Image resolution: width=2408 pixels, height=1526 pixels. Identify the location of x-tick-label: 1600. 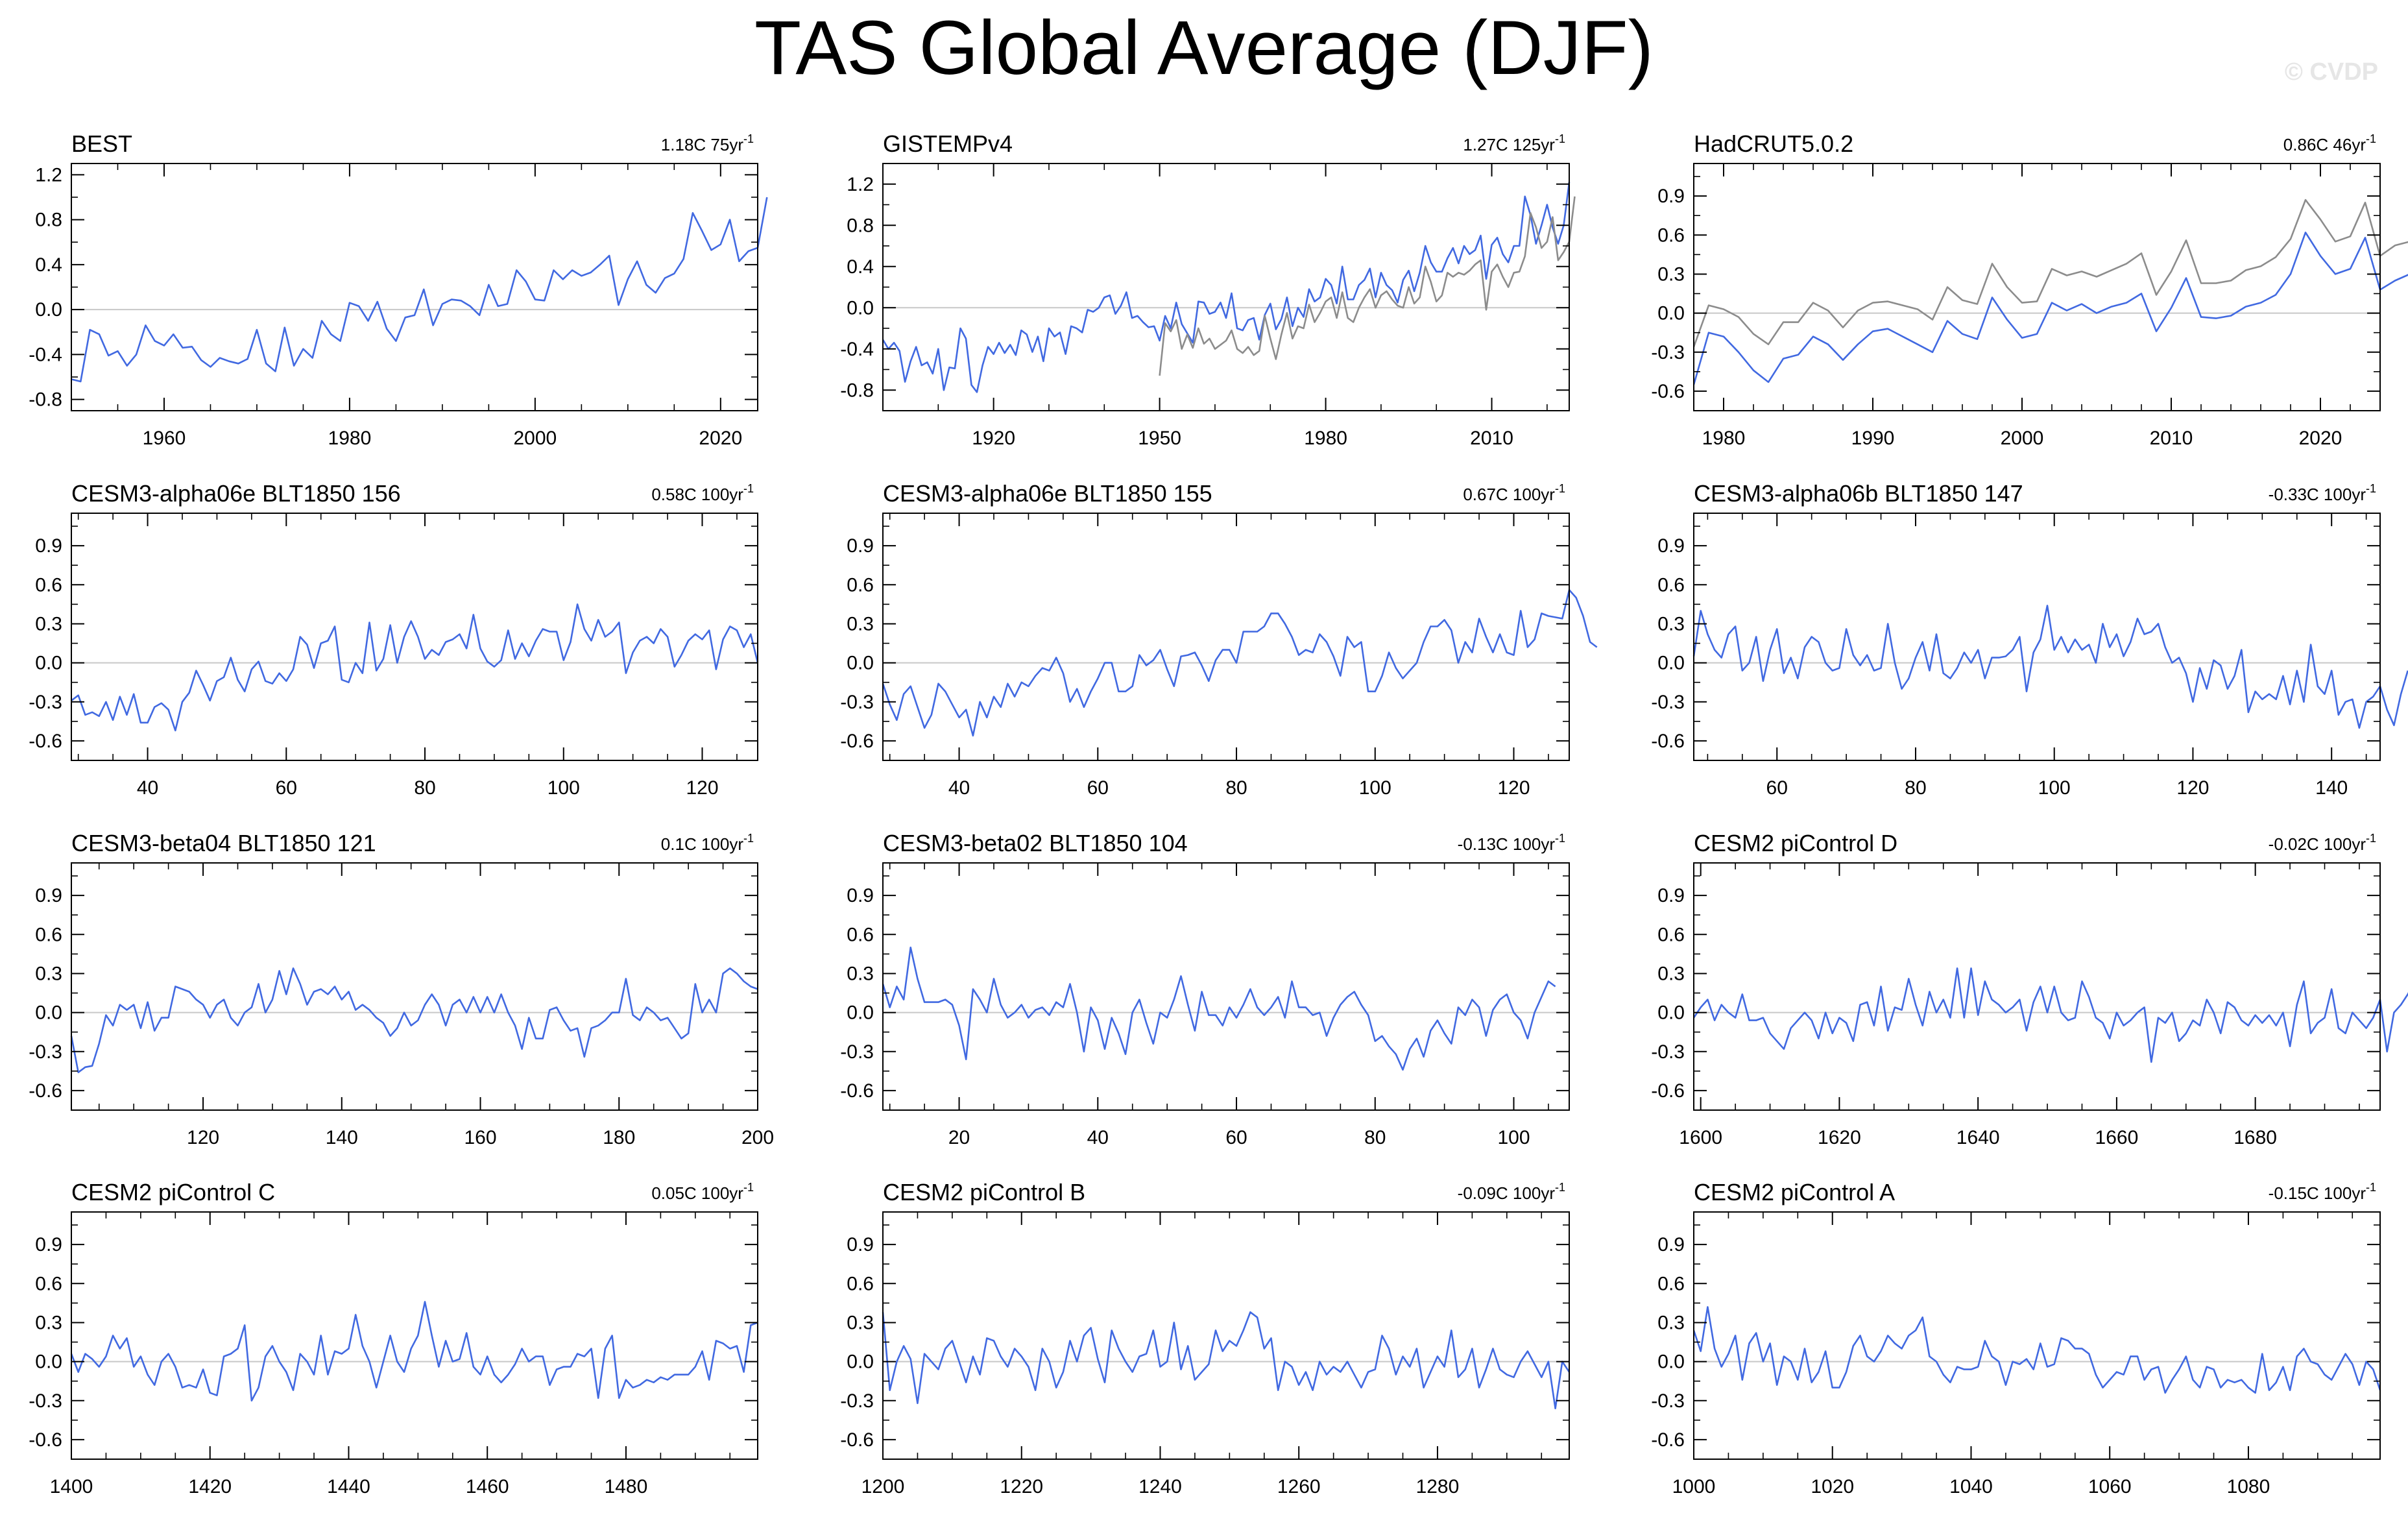
(1700, 1138).